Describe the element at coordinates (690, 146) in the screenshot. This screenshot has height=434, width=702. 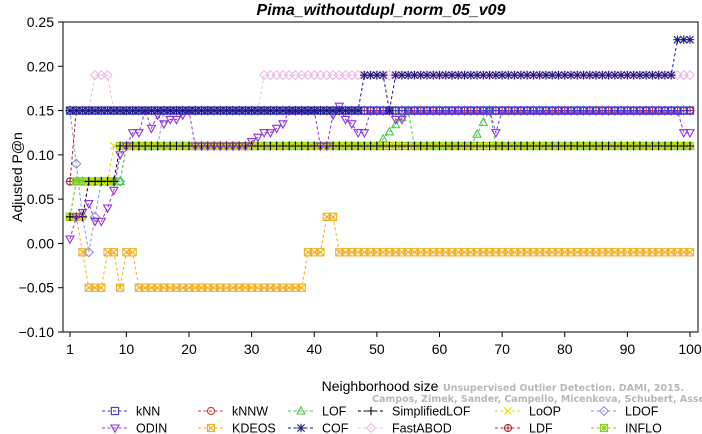
I see `point-simplifiedlof` at that location.